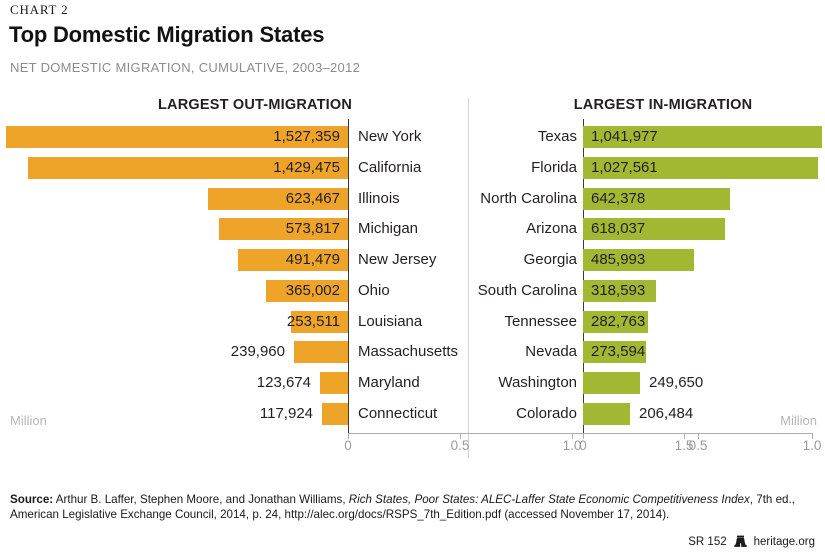  What do you see at coordinates (408, 351) in the screenshot?
I see `state-label-massachusetts: Massachusetts` at bounding box center [408, 351].